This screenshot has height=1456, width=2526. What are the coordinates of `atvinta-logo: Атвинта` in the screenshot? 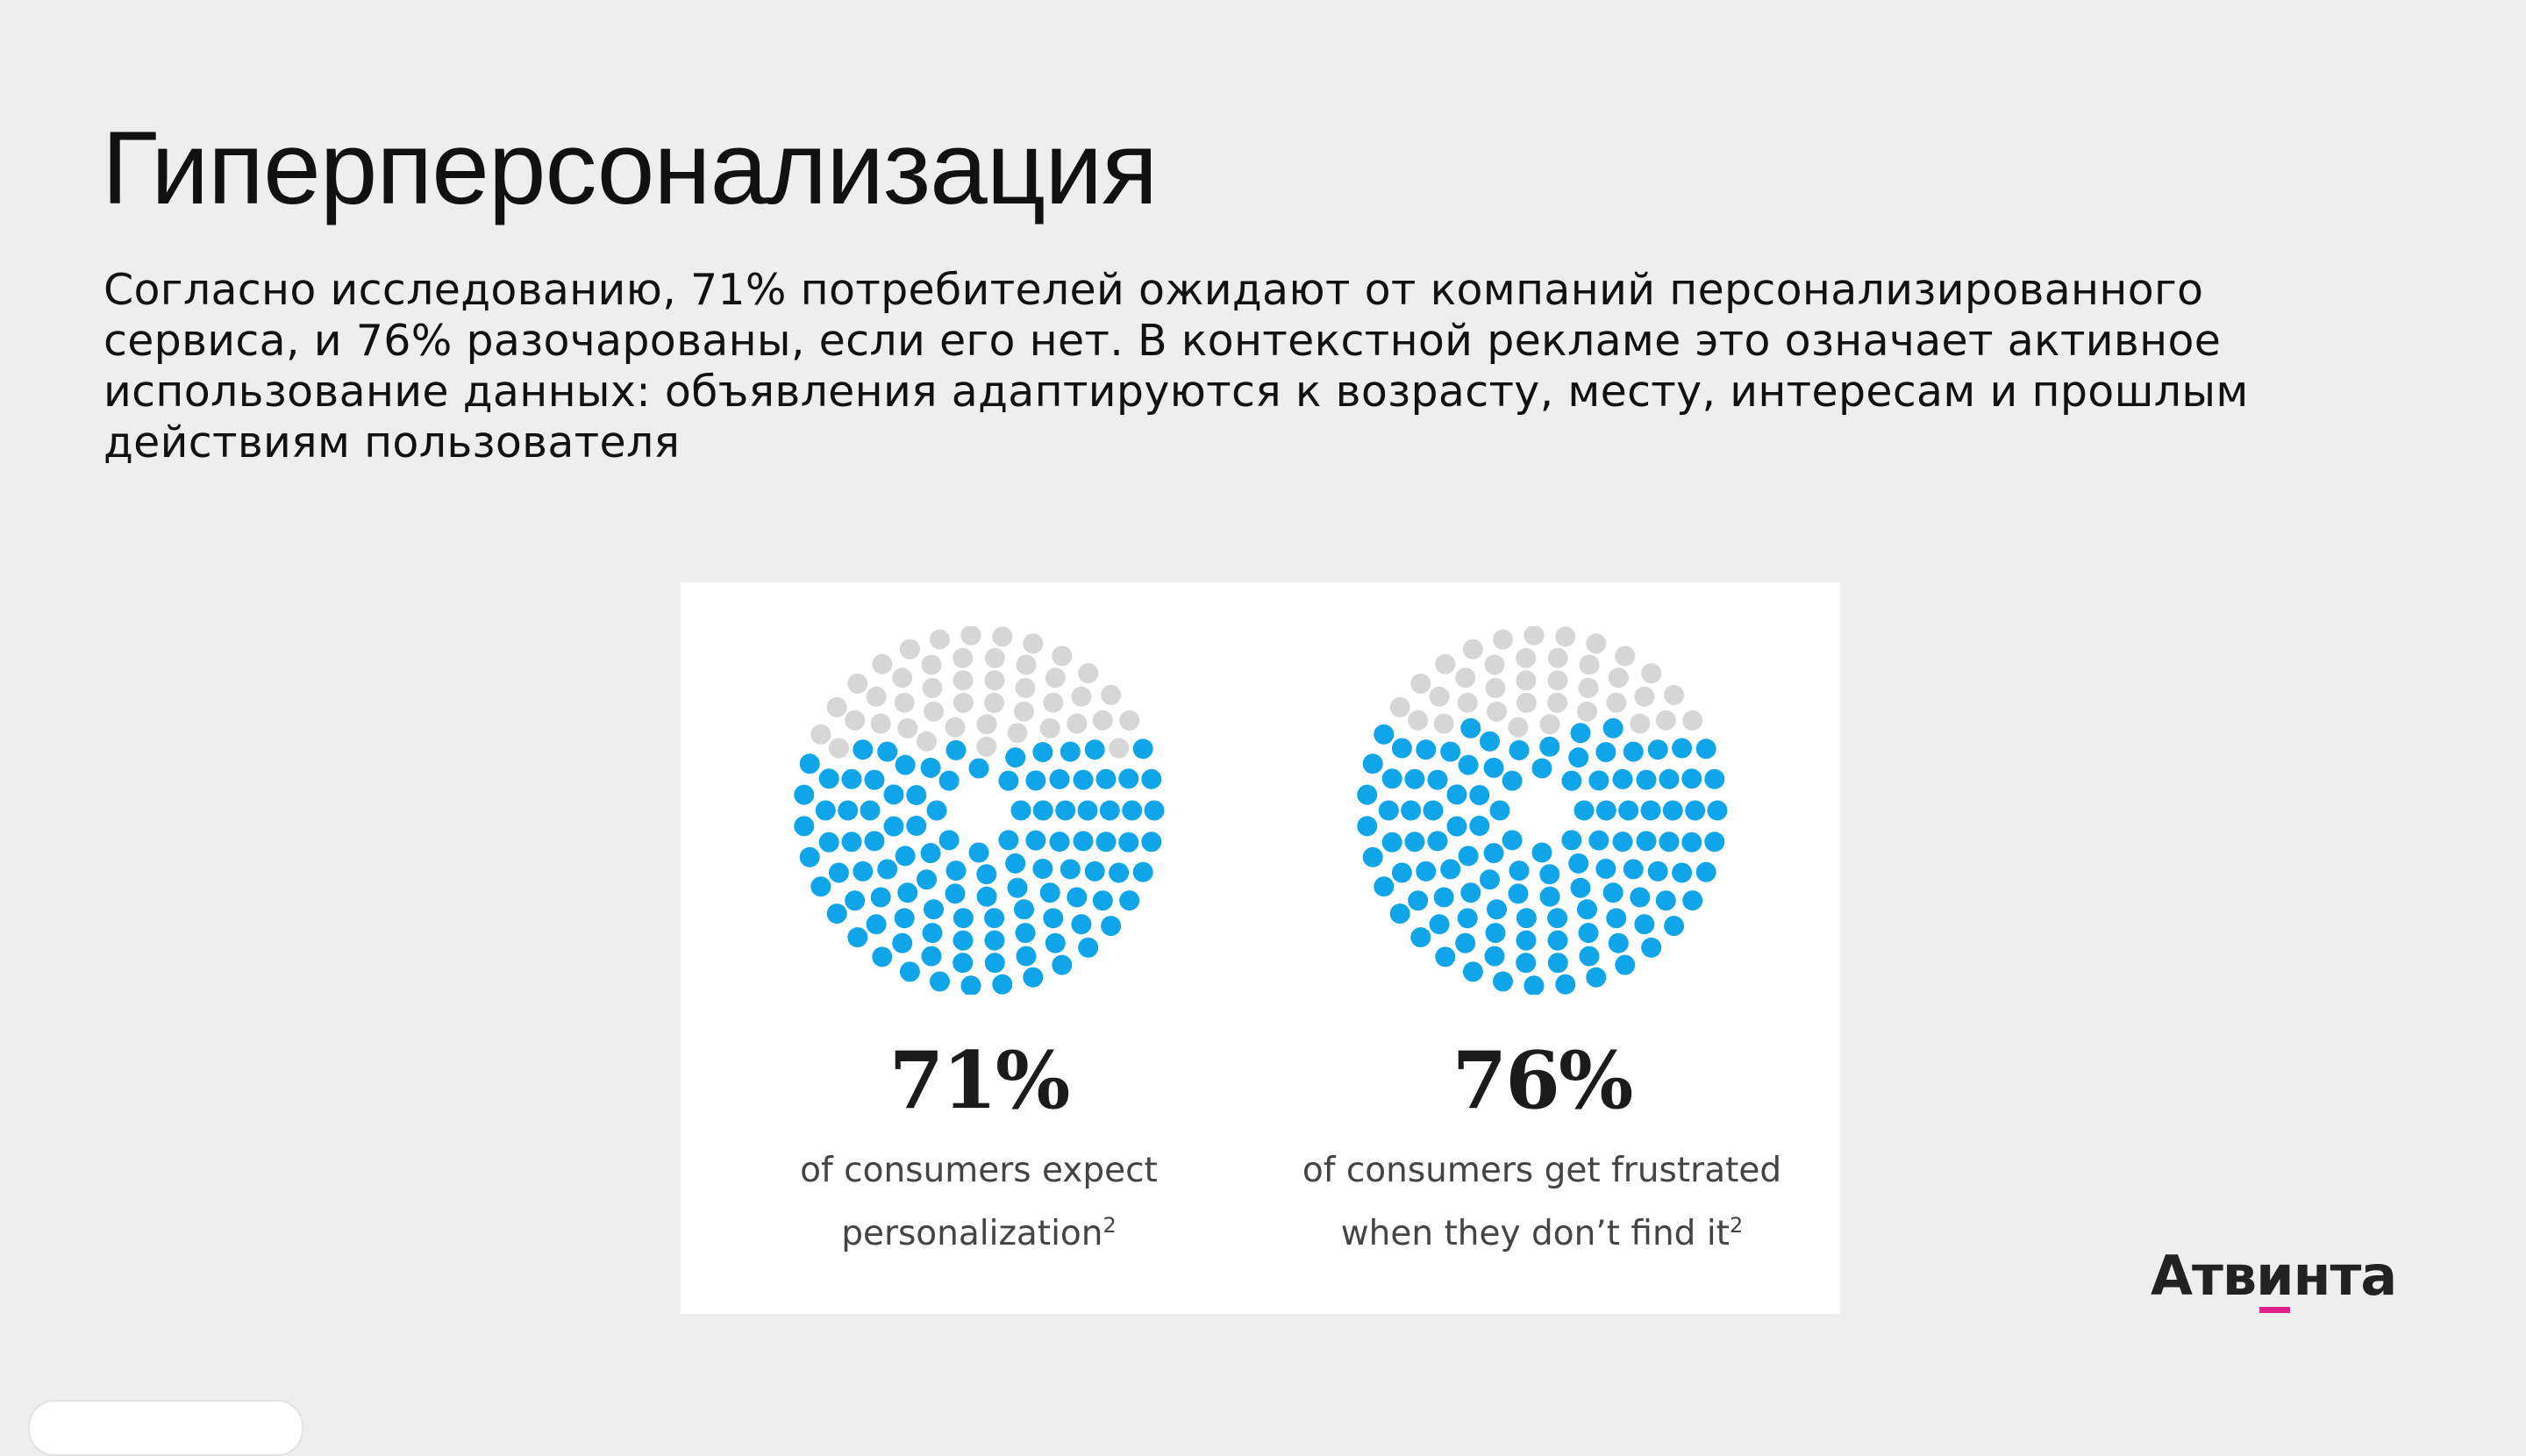 It's located at (2274, 1276).